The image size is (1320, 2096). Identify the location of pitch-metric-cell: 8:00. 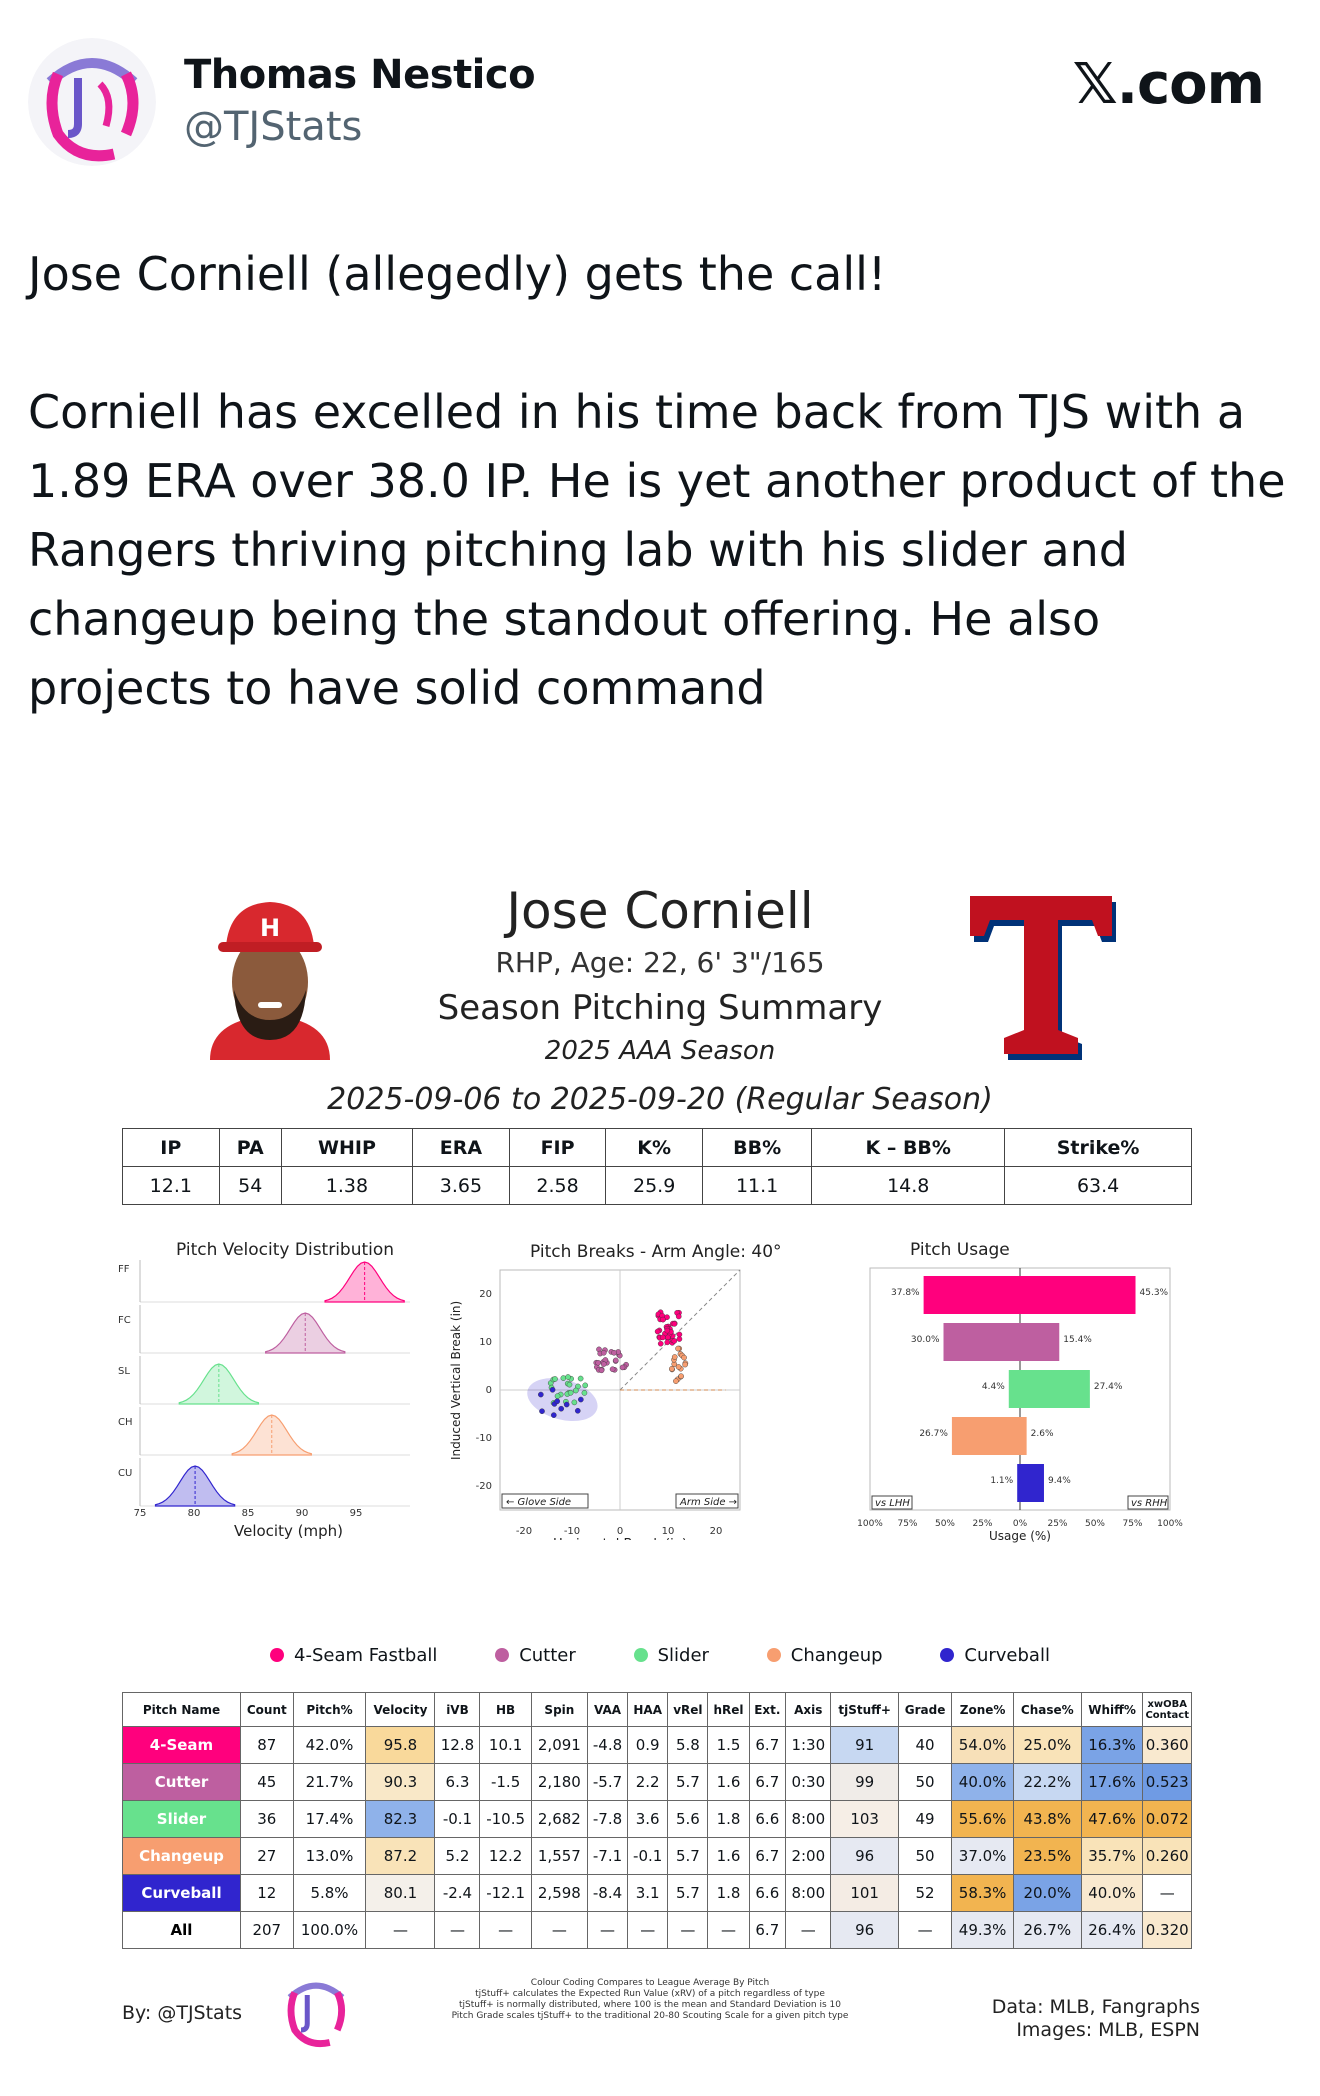
(808, 1819).